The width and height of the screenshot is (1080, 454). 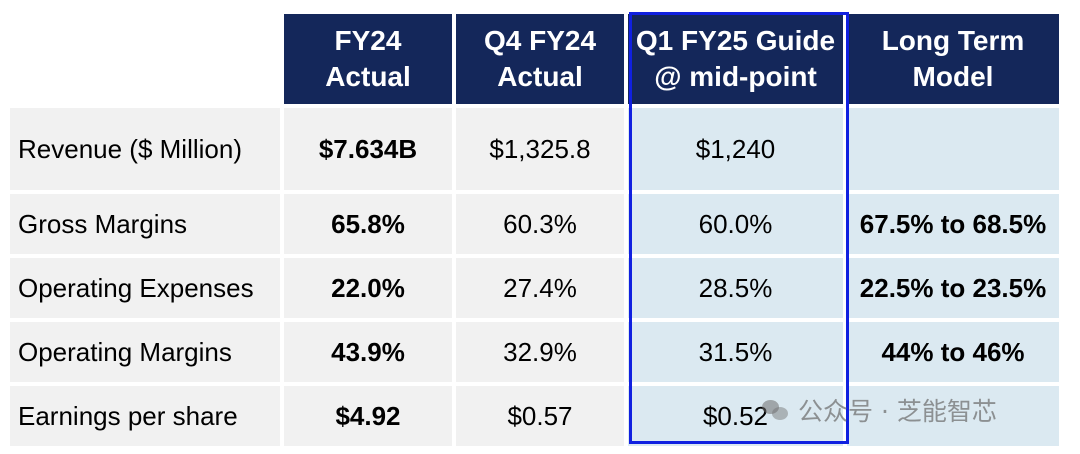 What do you see at coordinates (540, 416) in the screenshot?
I see `cell-eps-q4: $0.57` at bounding box center [540, 416].